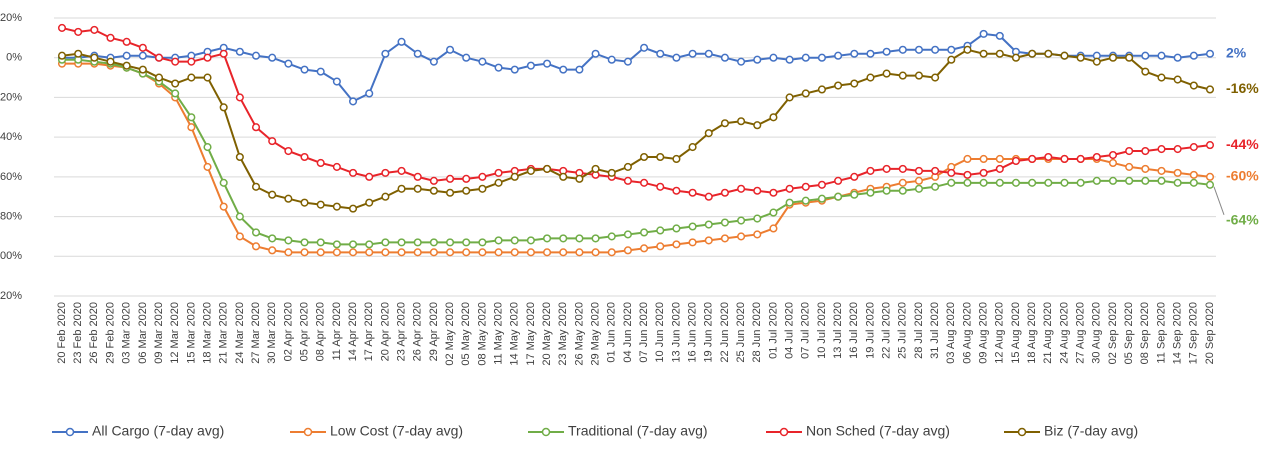  Describe the element at coordinates (482, 334) in the screenshot. I see `x-tick-label: 08 May 2020` at that location.